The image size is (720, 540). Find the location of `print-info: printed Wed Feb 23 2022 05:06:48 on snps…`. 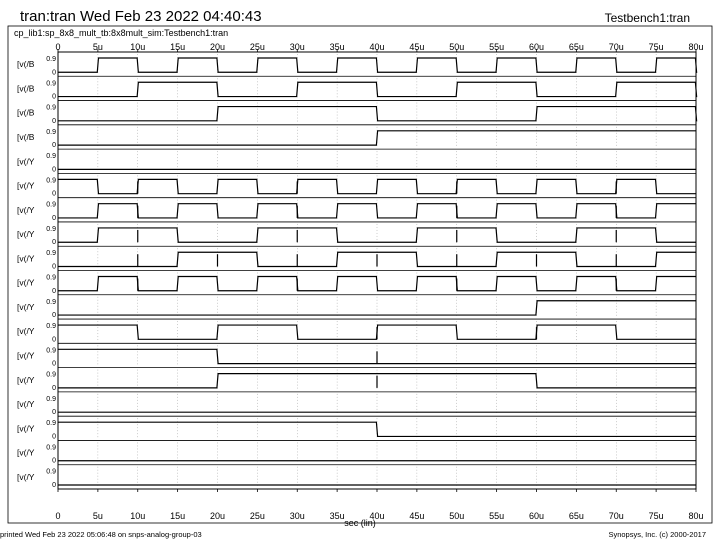

print-info: printed Wed Feb 23 2022 05:06:48 on snps… is located at coordinates (101, 534).